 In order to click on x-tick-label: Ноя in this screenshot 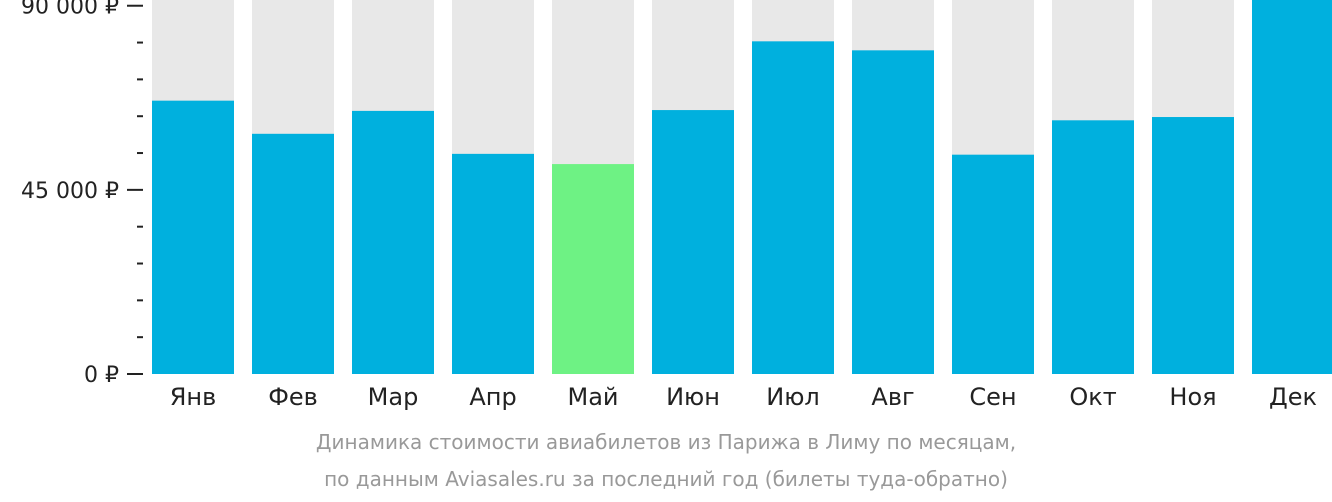, I will do `click(1192, 397)`.